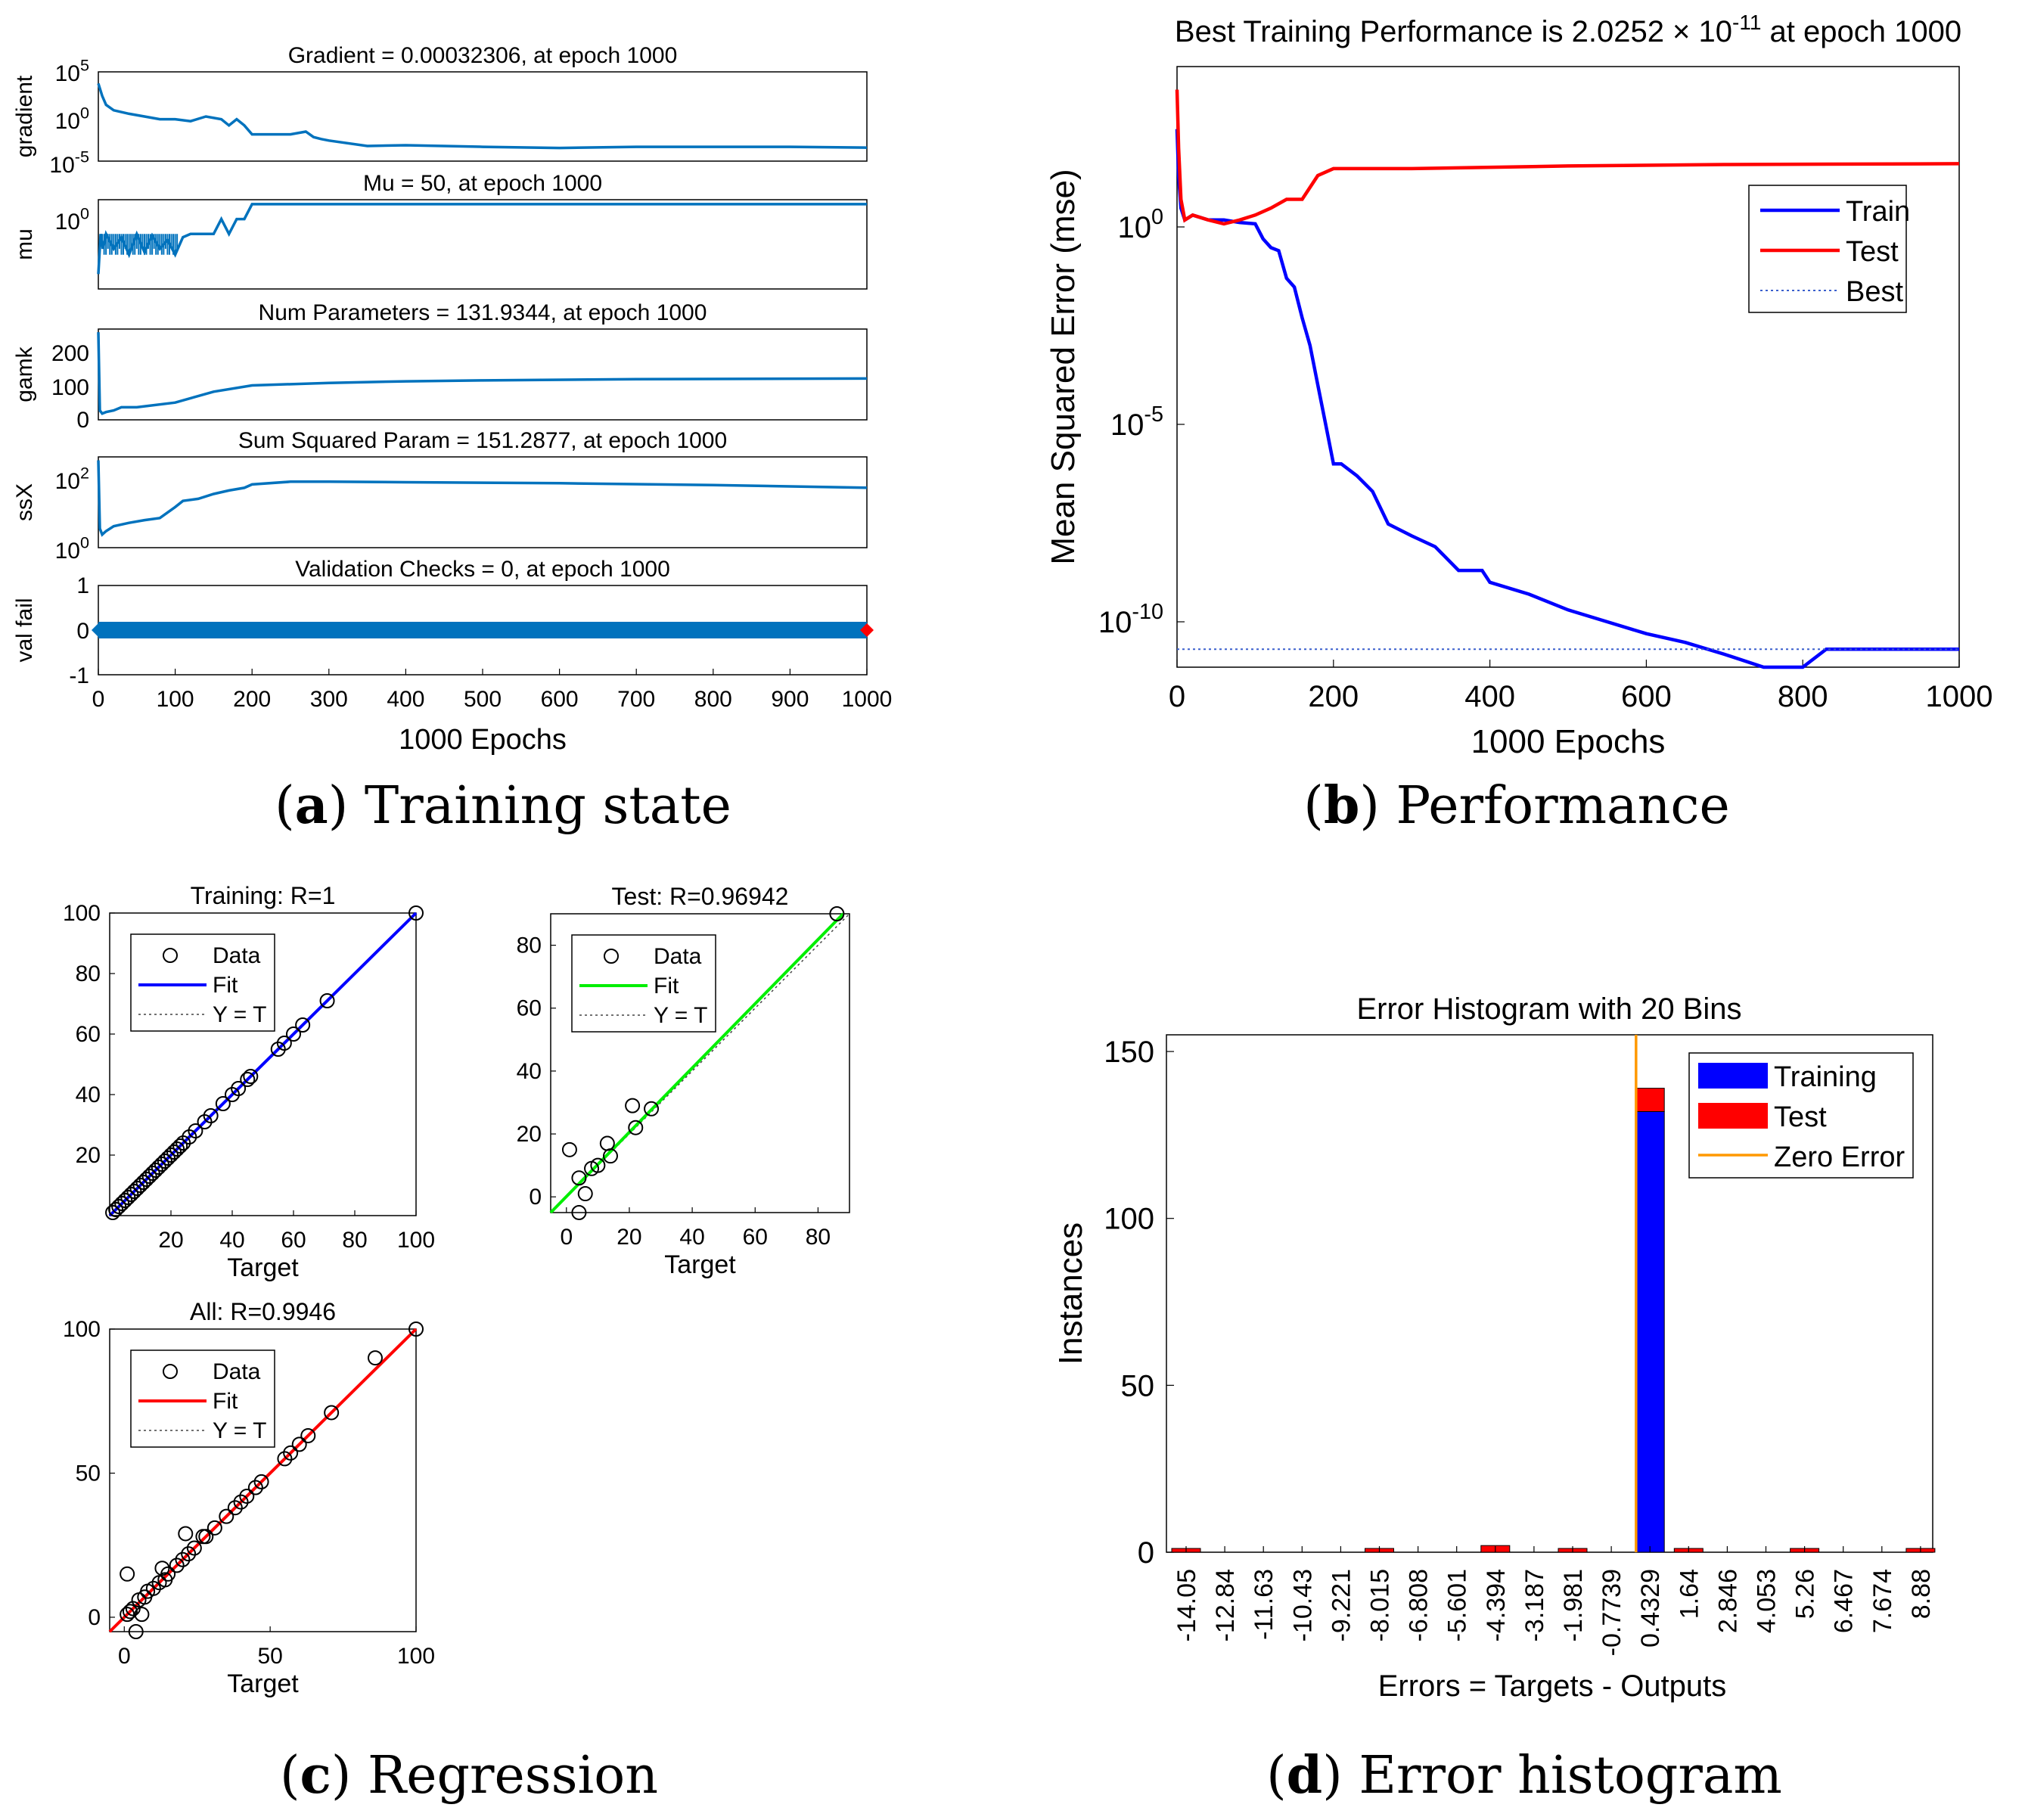 This screenshot has width=2025, height=1820. Describe the element at coordinates (1563, 806) in the screenshot. I see `caption-b-text: Performance` at that location.